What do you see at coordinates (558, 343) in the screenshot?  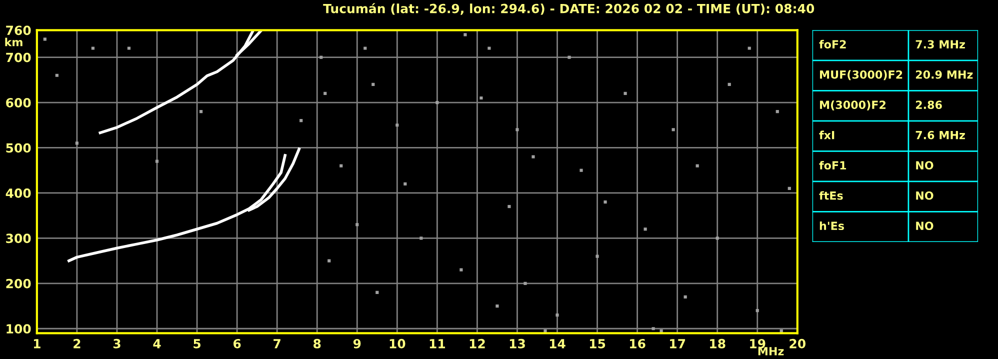 I see `x-tick-label: 14` at bounding box center [558, 343].